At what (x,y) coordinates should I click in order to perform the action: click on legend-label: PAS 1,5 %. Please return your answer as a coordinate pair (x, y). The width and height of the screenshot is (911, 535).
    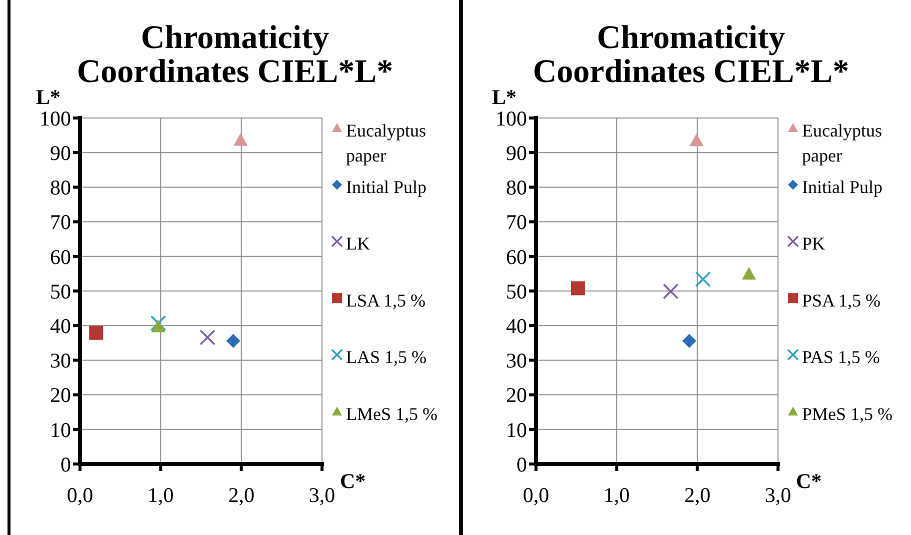
    Looking at the image, I should click on (841, 357).